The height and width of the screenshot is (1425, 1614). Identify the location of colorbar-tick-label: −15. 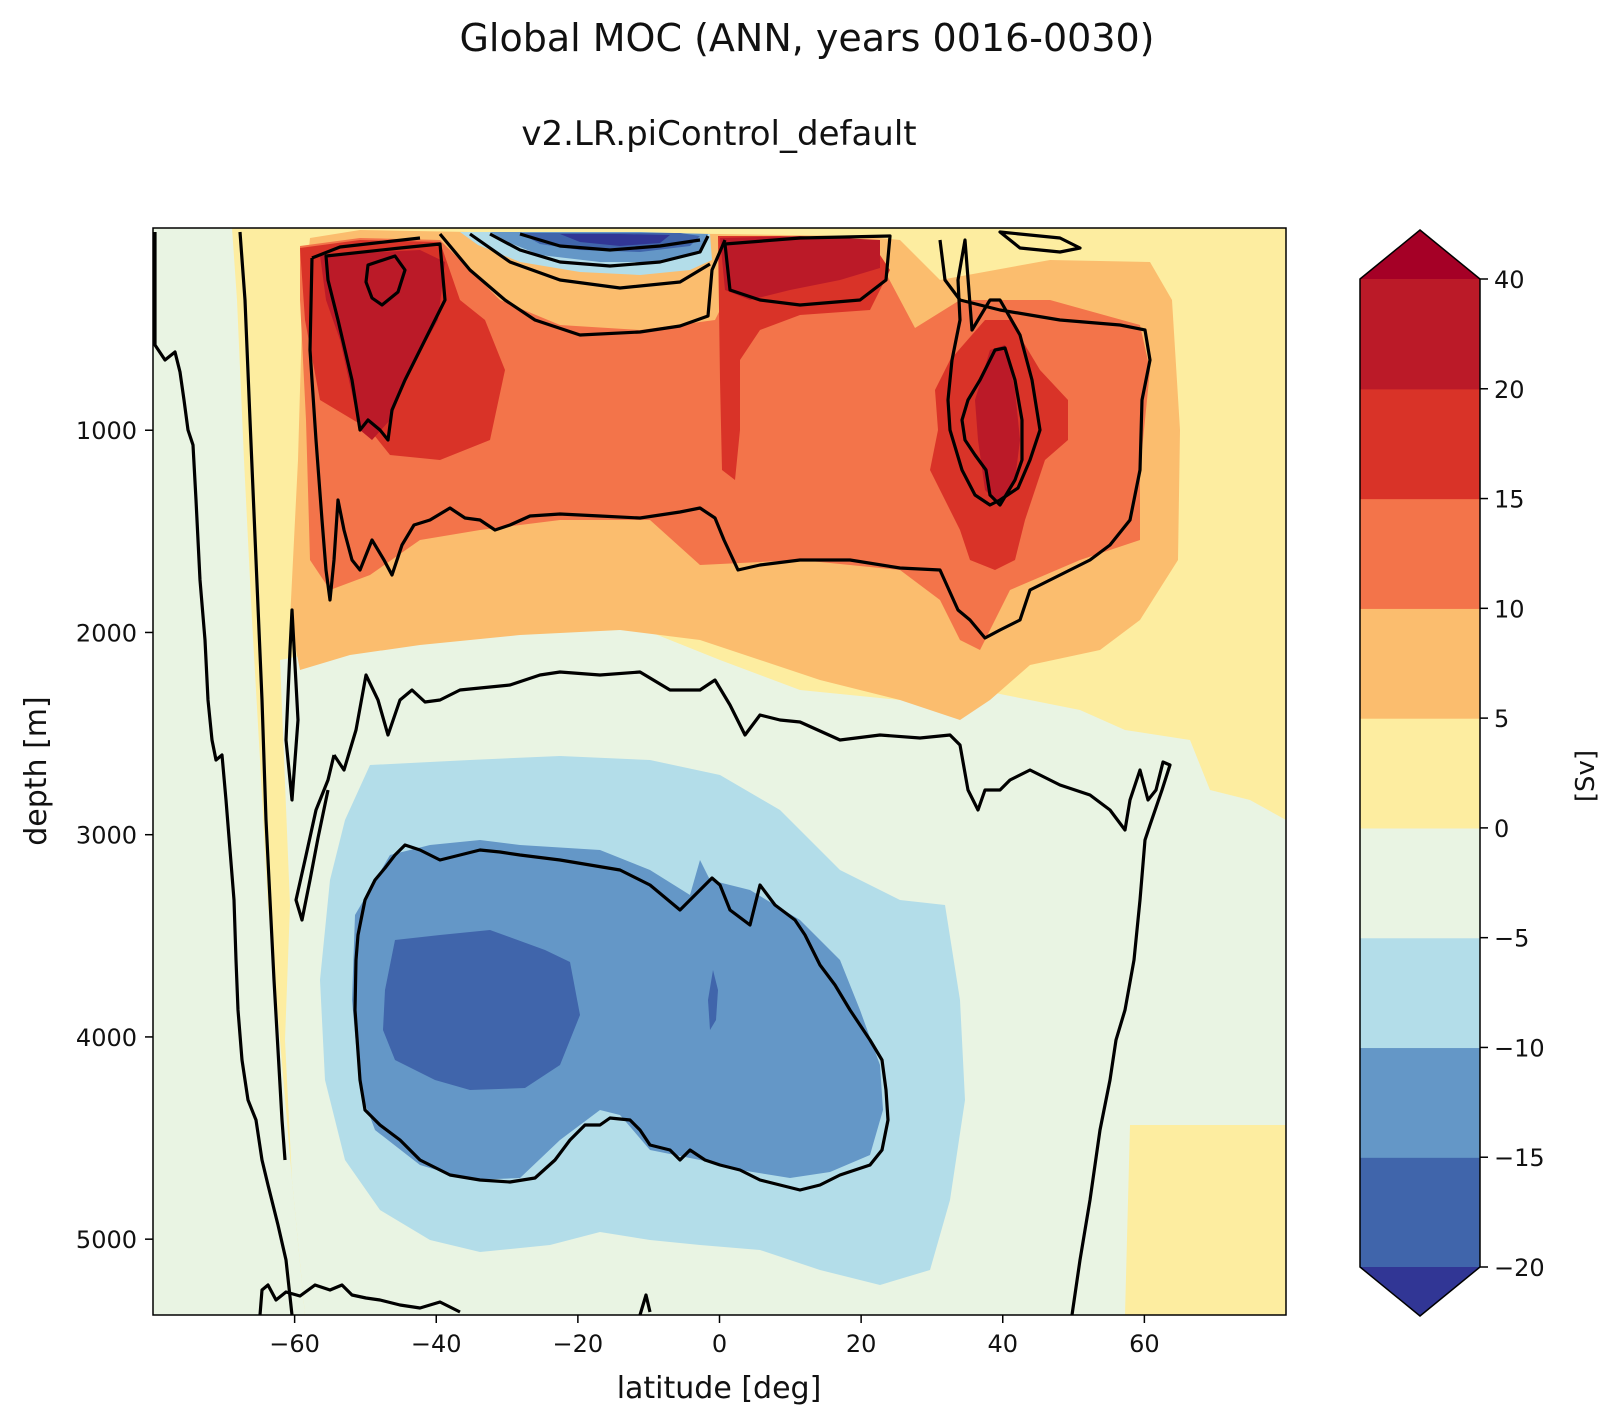
(1519, 1158).